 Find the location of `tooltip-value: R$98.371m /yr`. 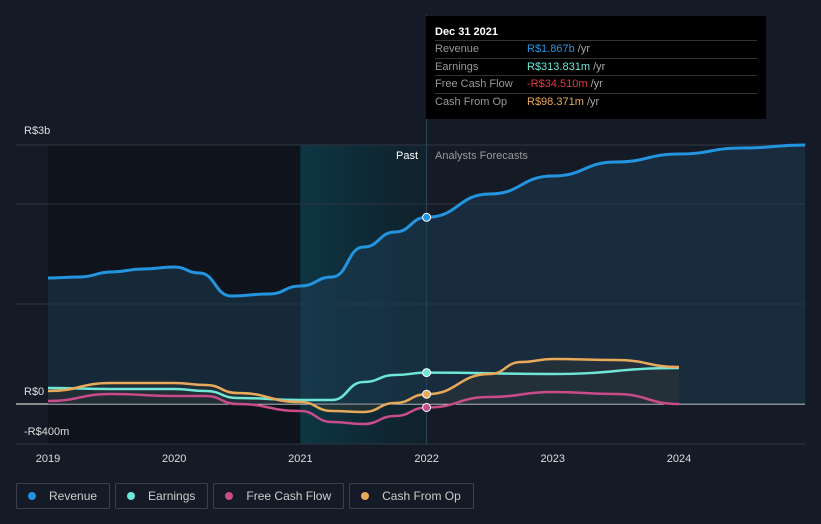

tooltip-value: R$98.371m /yr is located at coordinates (563, 101).